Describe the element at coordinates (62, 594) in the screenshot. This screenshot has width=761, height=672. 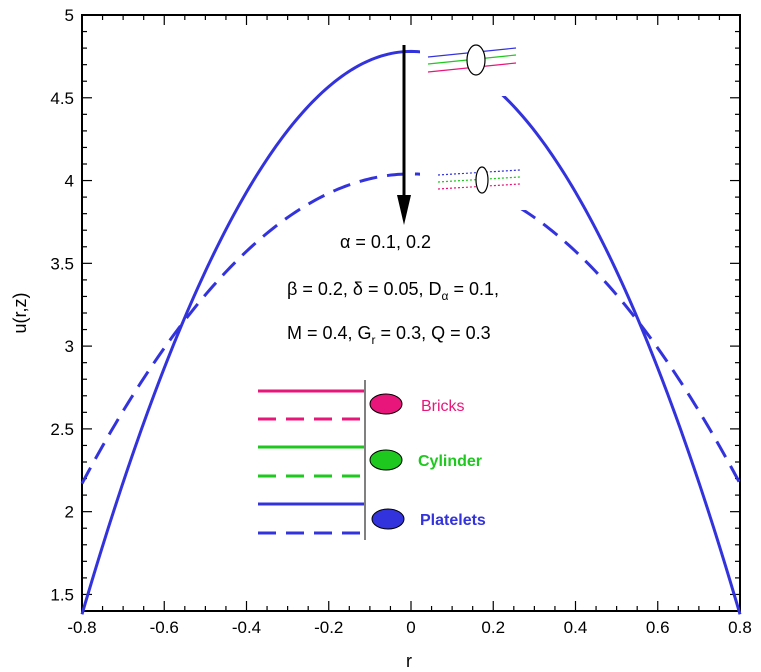
I see `y-tick-label: 1.5` at that location.